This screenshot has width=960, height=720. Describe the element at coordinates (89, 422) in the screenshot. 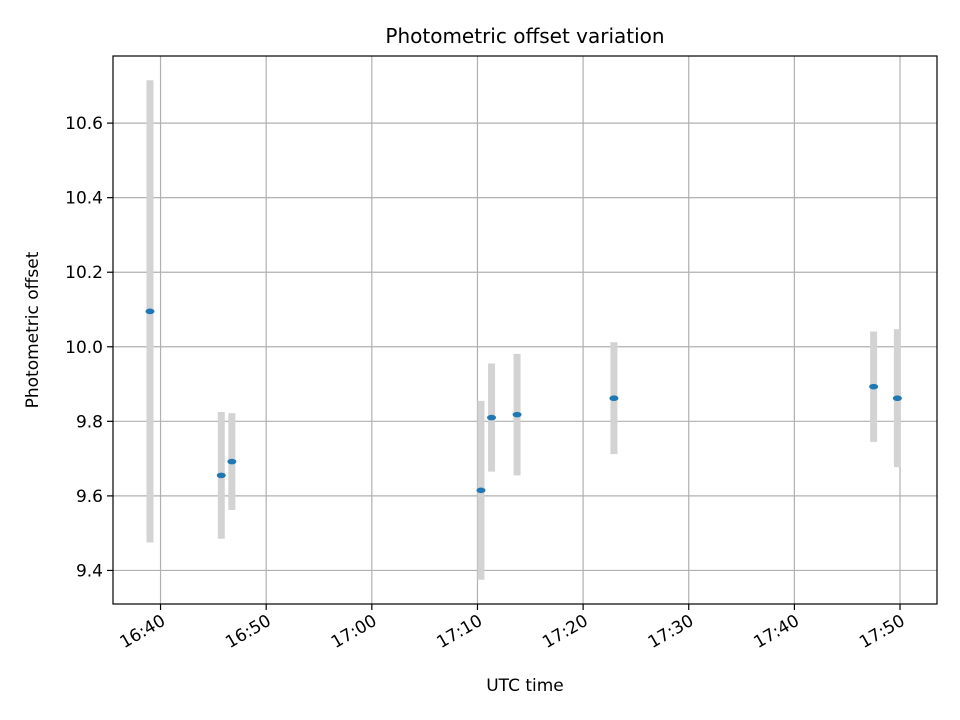

I see `y-tick-label: 9.8` at that location.